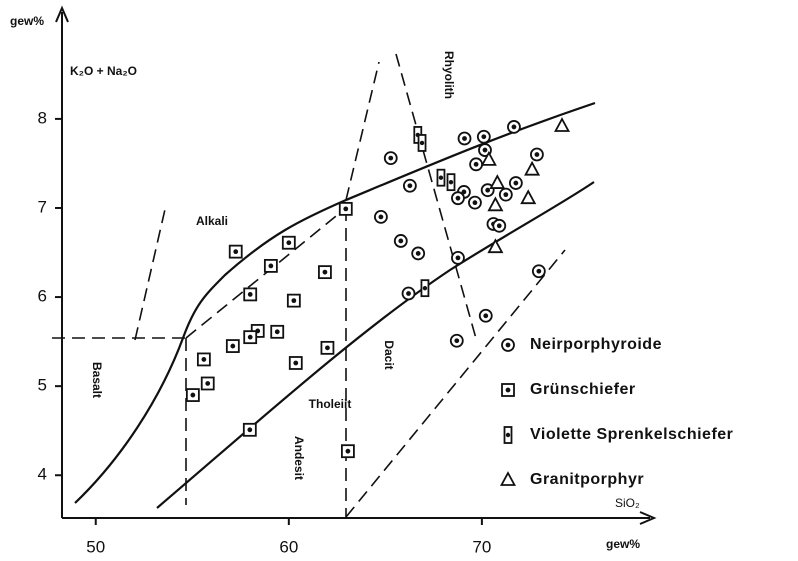 This screenshot has width=798, height=561. What do you see at coordinates (27, 21) in the screenshot?
I see `y-unit: gew%` at bounding box center [27, 21].